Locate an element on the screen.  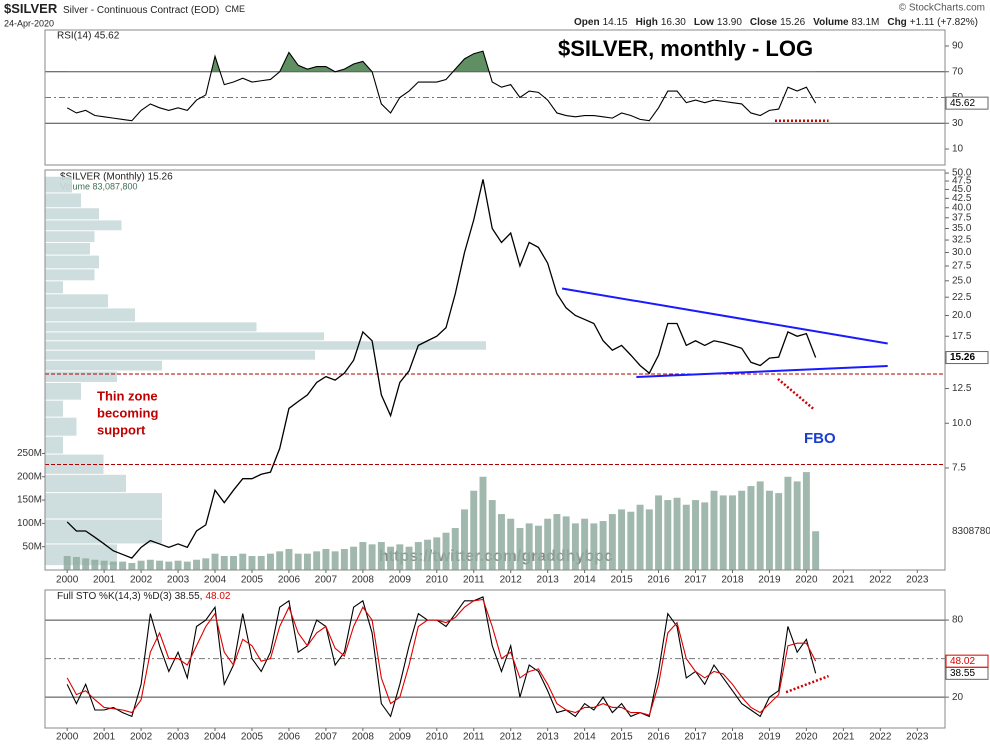
last-value-box is located at coordinates (967, 661).